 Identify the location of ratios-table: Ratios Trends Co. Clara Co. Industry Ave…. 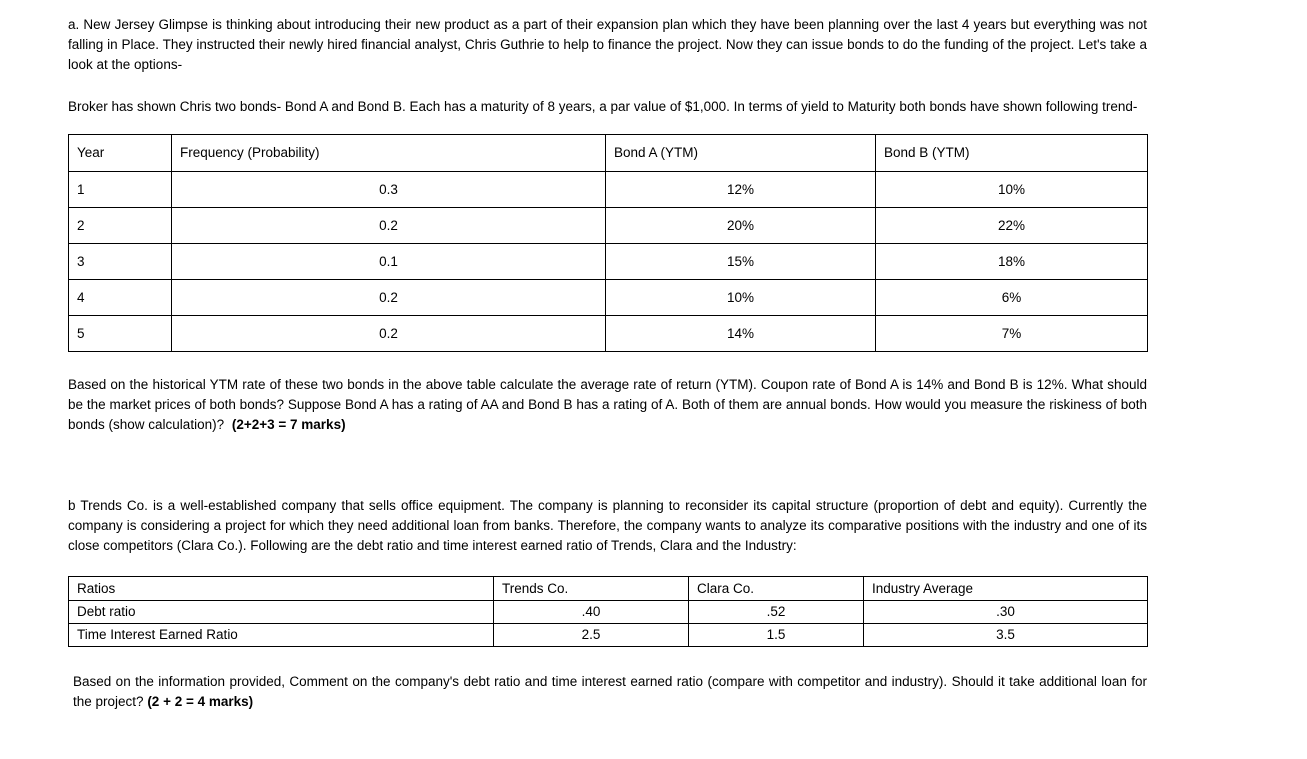
(608, 611).